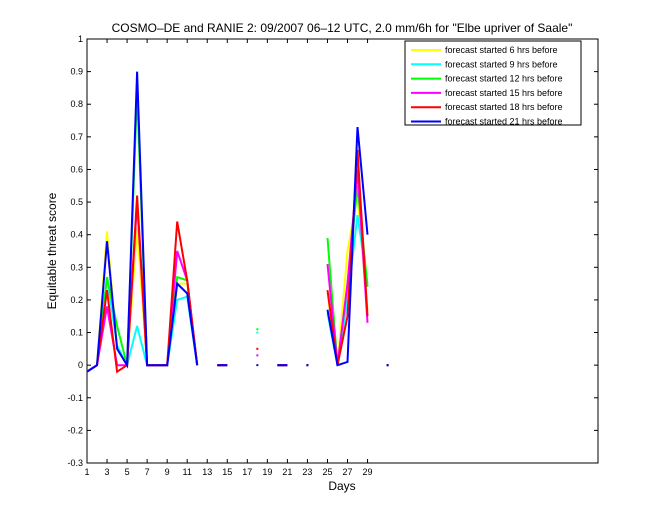 This screenshot has height=520, width=660. What do you see at coordinates (167, 472) in the screenshot?
I see `x-tick-label: 9` at bounding box center [167, 472].